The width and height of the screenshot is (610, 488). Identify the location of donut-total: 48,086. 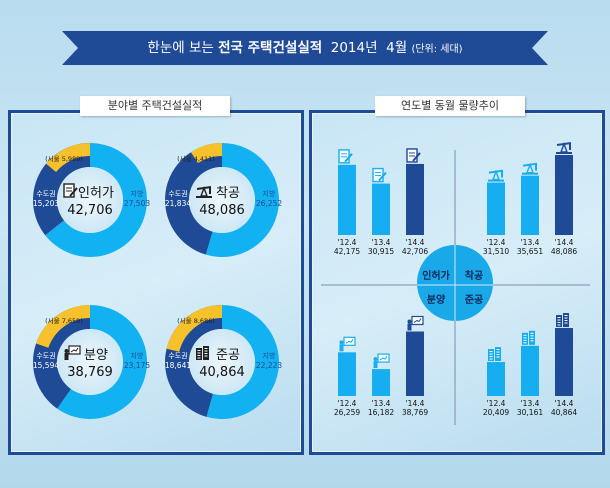
(222, 210).